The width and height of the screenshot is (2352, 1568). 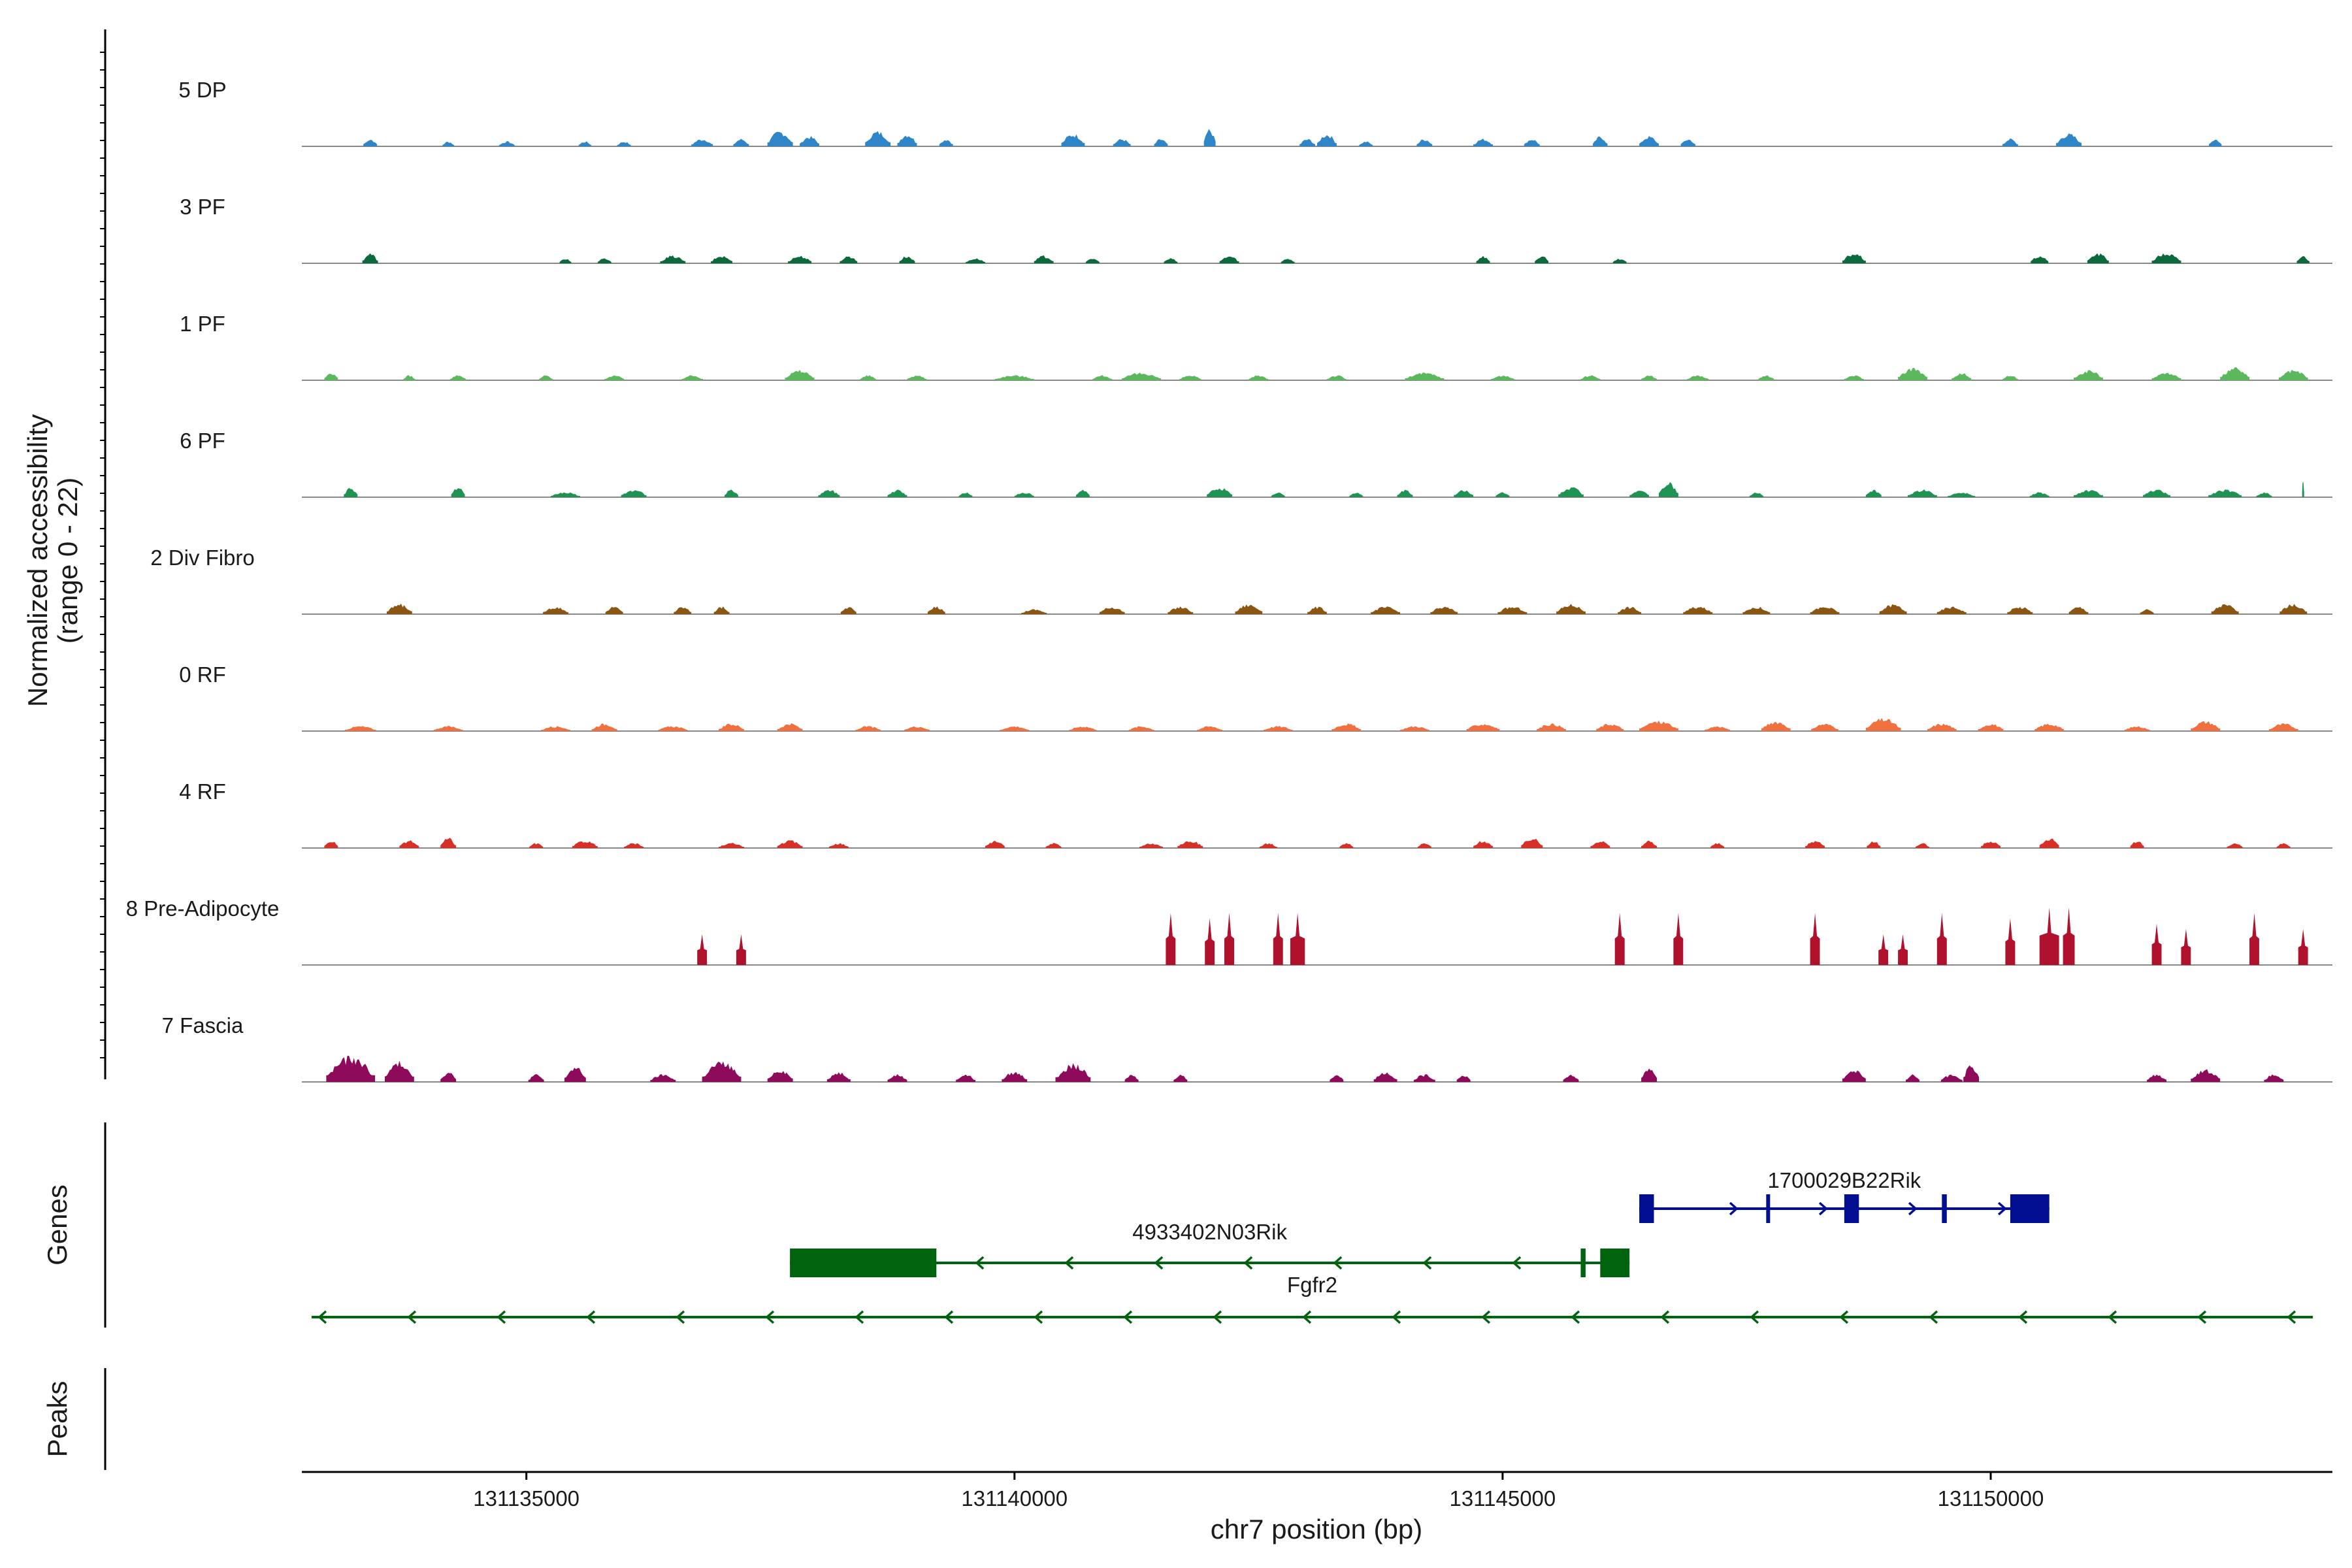 What do you see at coordinates (202, 90) in the screenshot?
I see `track-label: 5 DP` at bounding box center [202, 90].